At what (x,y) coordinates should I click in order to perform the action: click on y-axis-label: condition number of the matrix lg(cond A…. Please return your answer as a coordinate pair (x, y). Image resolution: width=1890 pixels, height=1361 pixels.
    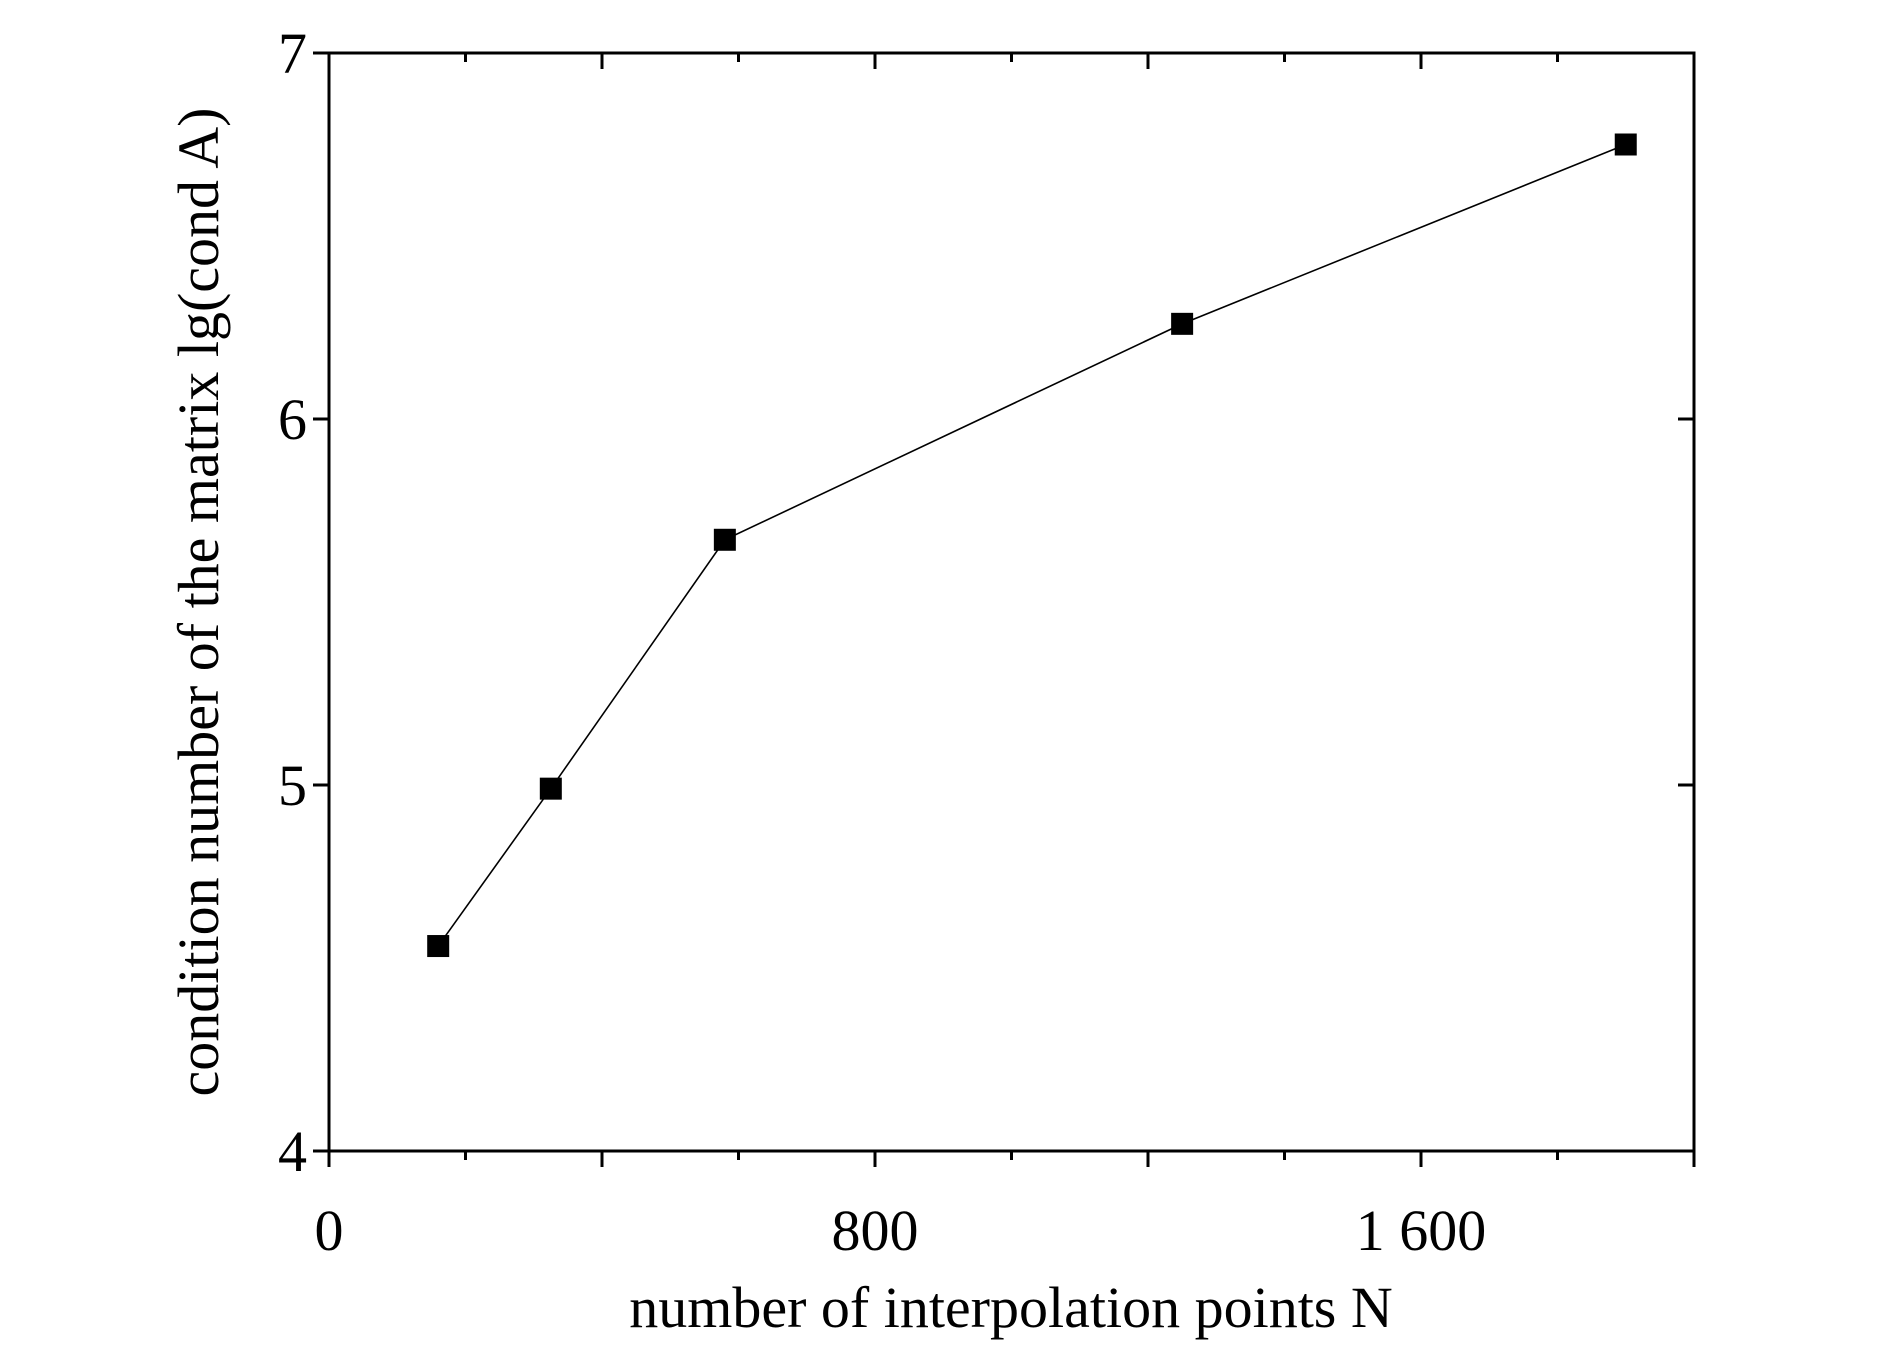
    Looking at the image, I should click on (198, 601).